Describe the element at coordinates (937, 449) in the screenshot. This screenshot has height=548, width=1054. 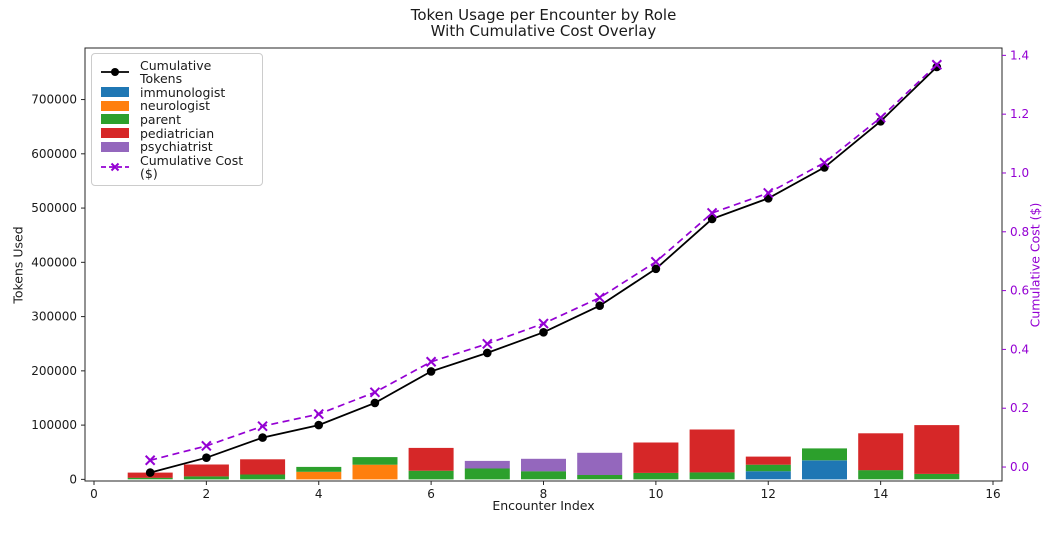
I see `bar-segment-pediatrician-enc15` at that location.